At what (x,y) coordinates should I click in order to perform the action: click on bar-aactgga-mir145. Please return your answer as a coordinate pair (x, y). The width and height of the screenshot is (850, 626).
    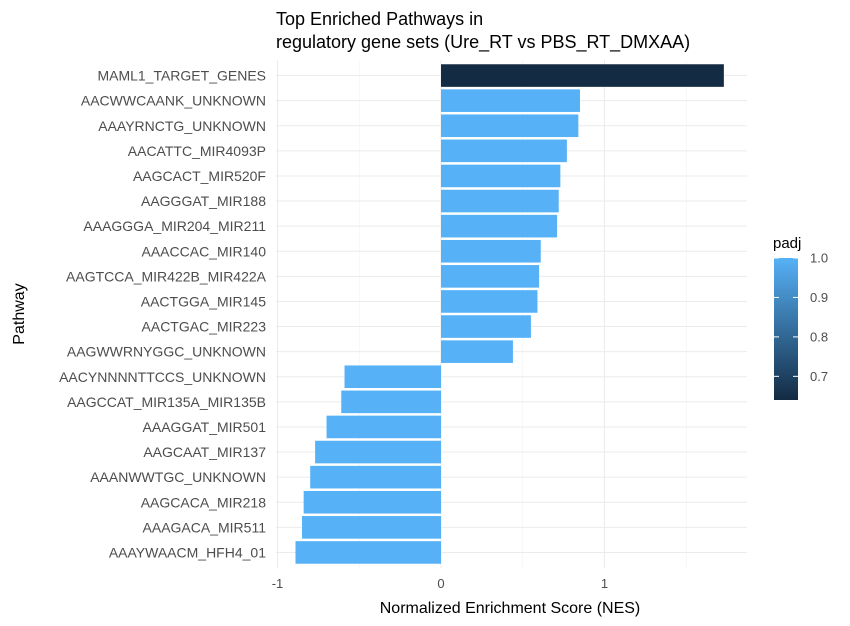
    Looking at the image, I should click on (489, 301).